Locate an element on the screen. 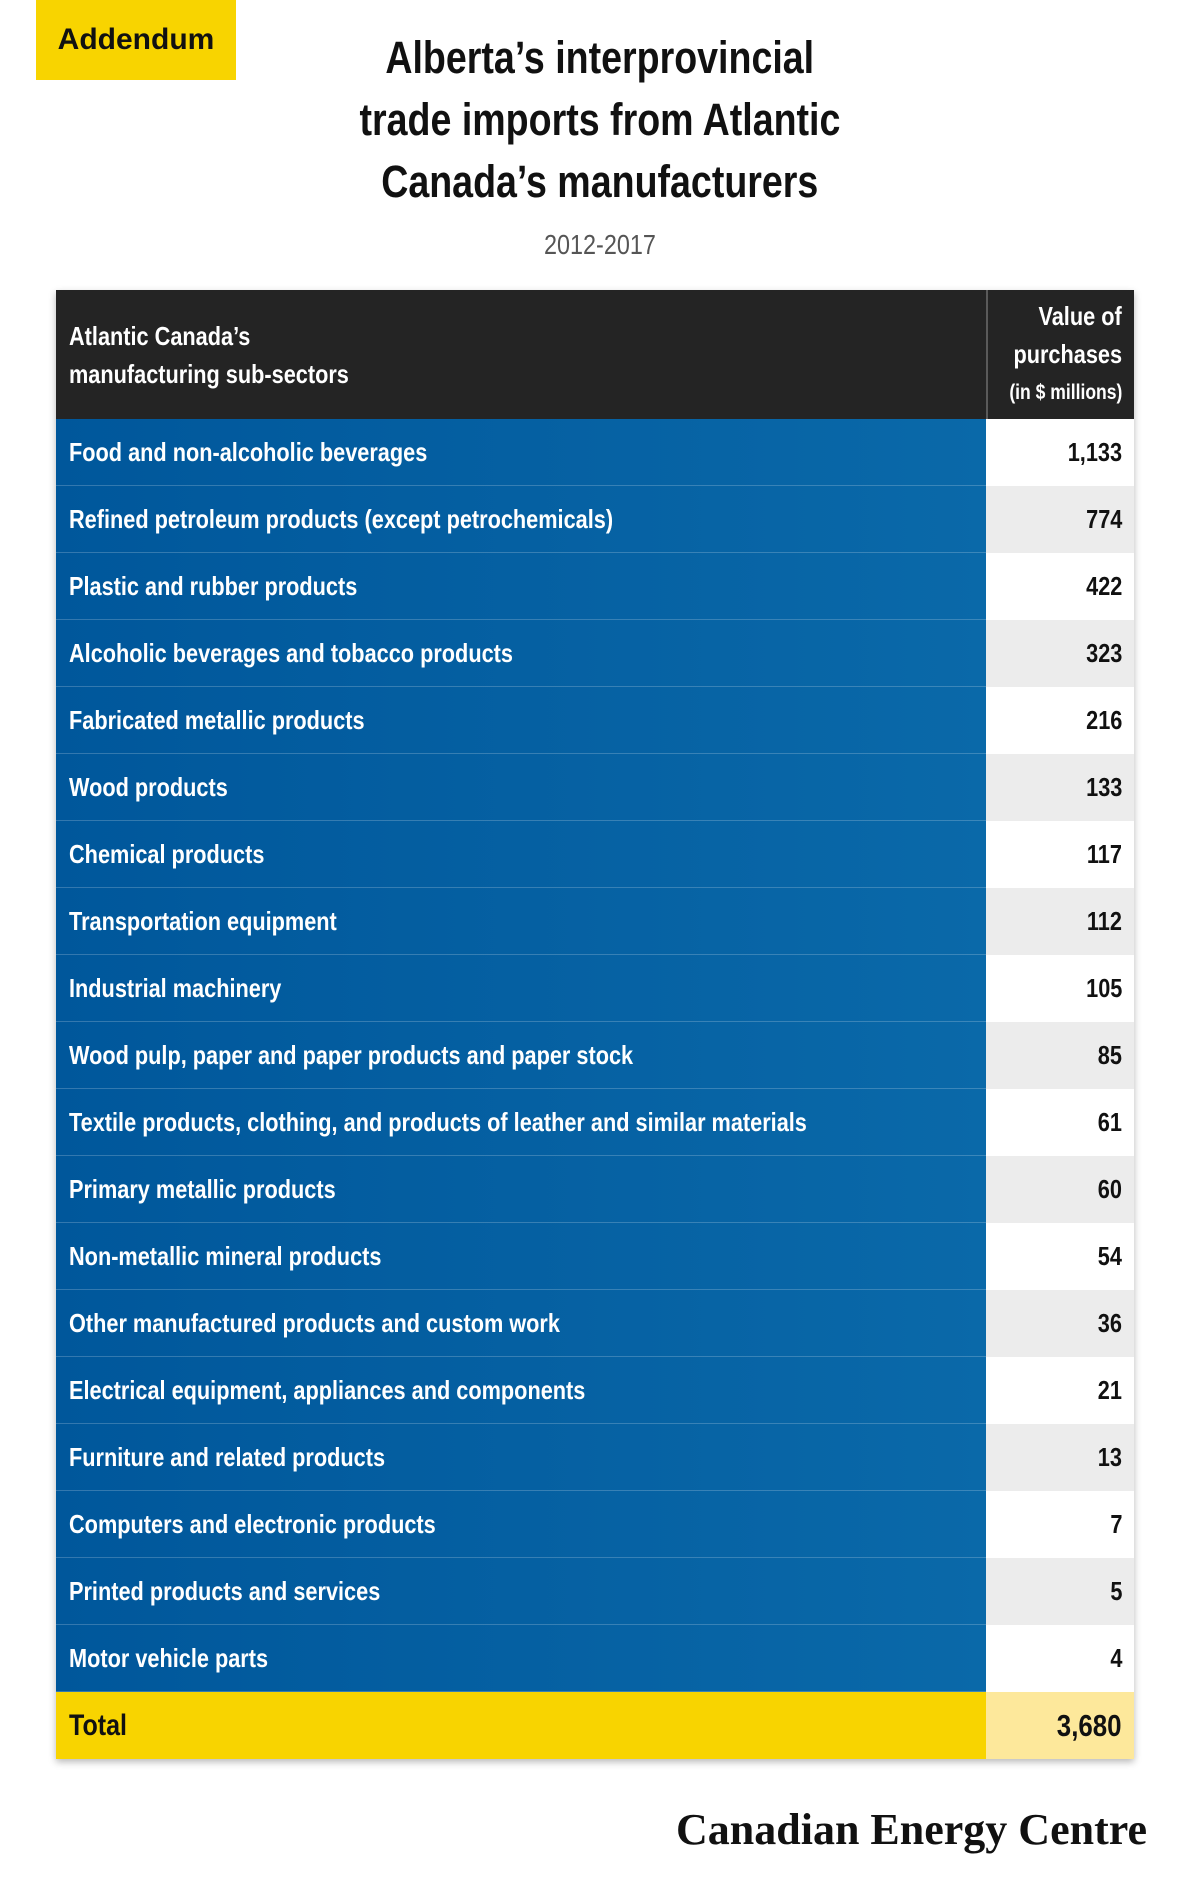 This screenshot has width=1200, height=1900. table-row: Primary metallic products 60 is located at coordinates (595, 1189).